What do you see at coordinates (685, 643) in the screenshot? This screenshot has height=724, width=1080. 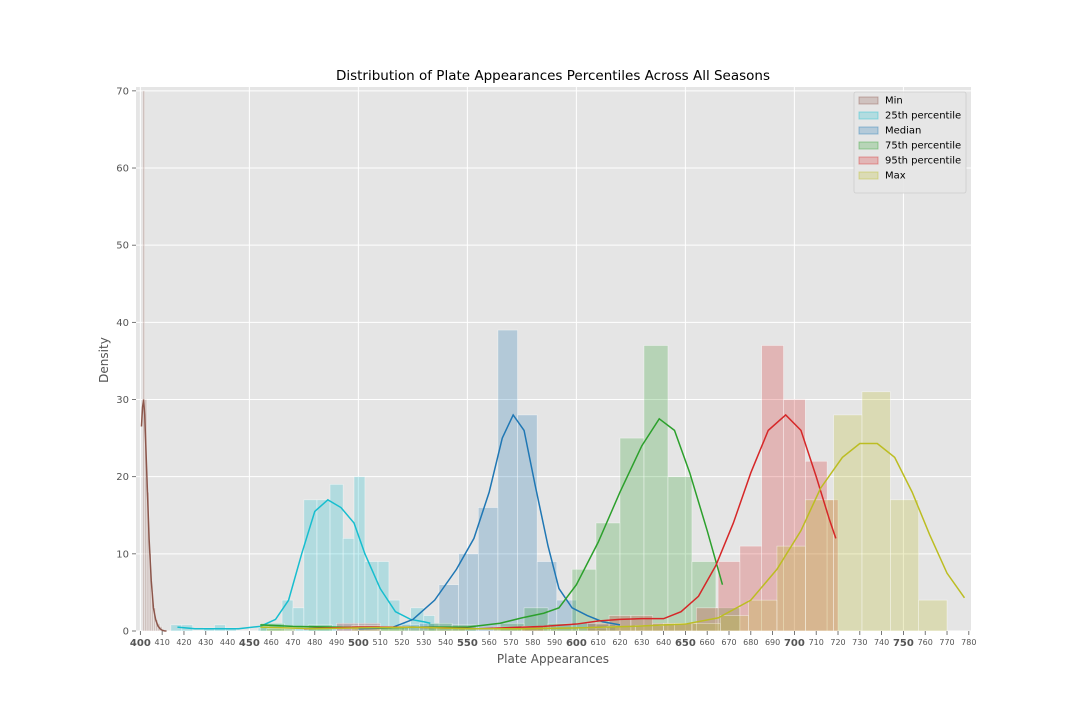 I see `x-tick-label: 650` at bounding box center [685, 643].